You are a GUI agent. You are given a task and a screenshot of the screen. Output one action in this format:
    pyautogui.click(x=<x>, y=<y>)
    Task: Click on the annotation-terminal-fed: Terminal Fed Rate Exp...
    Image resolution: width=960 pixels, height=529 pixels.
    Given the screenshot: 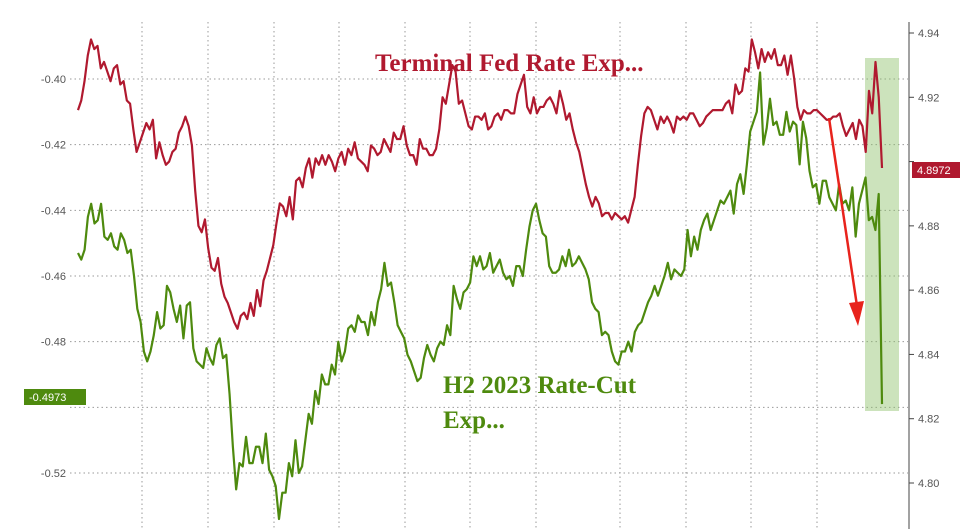 What is the action you would take?
    pyautogui.click(x=509, y=63)
    